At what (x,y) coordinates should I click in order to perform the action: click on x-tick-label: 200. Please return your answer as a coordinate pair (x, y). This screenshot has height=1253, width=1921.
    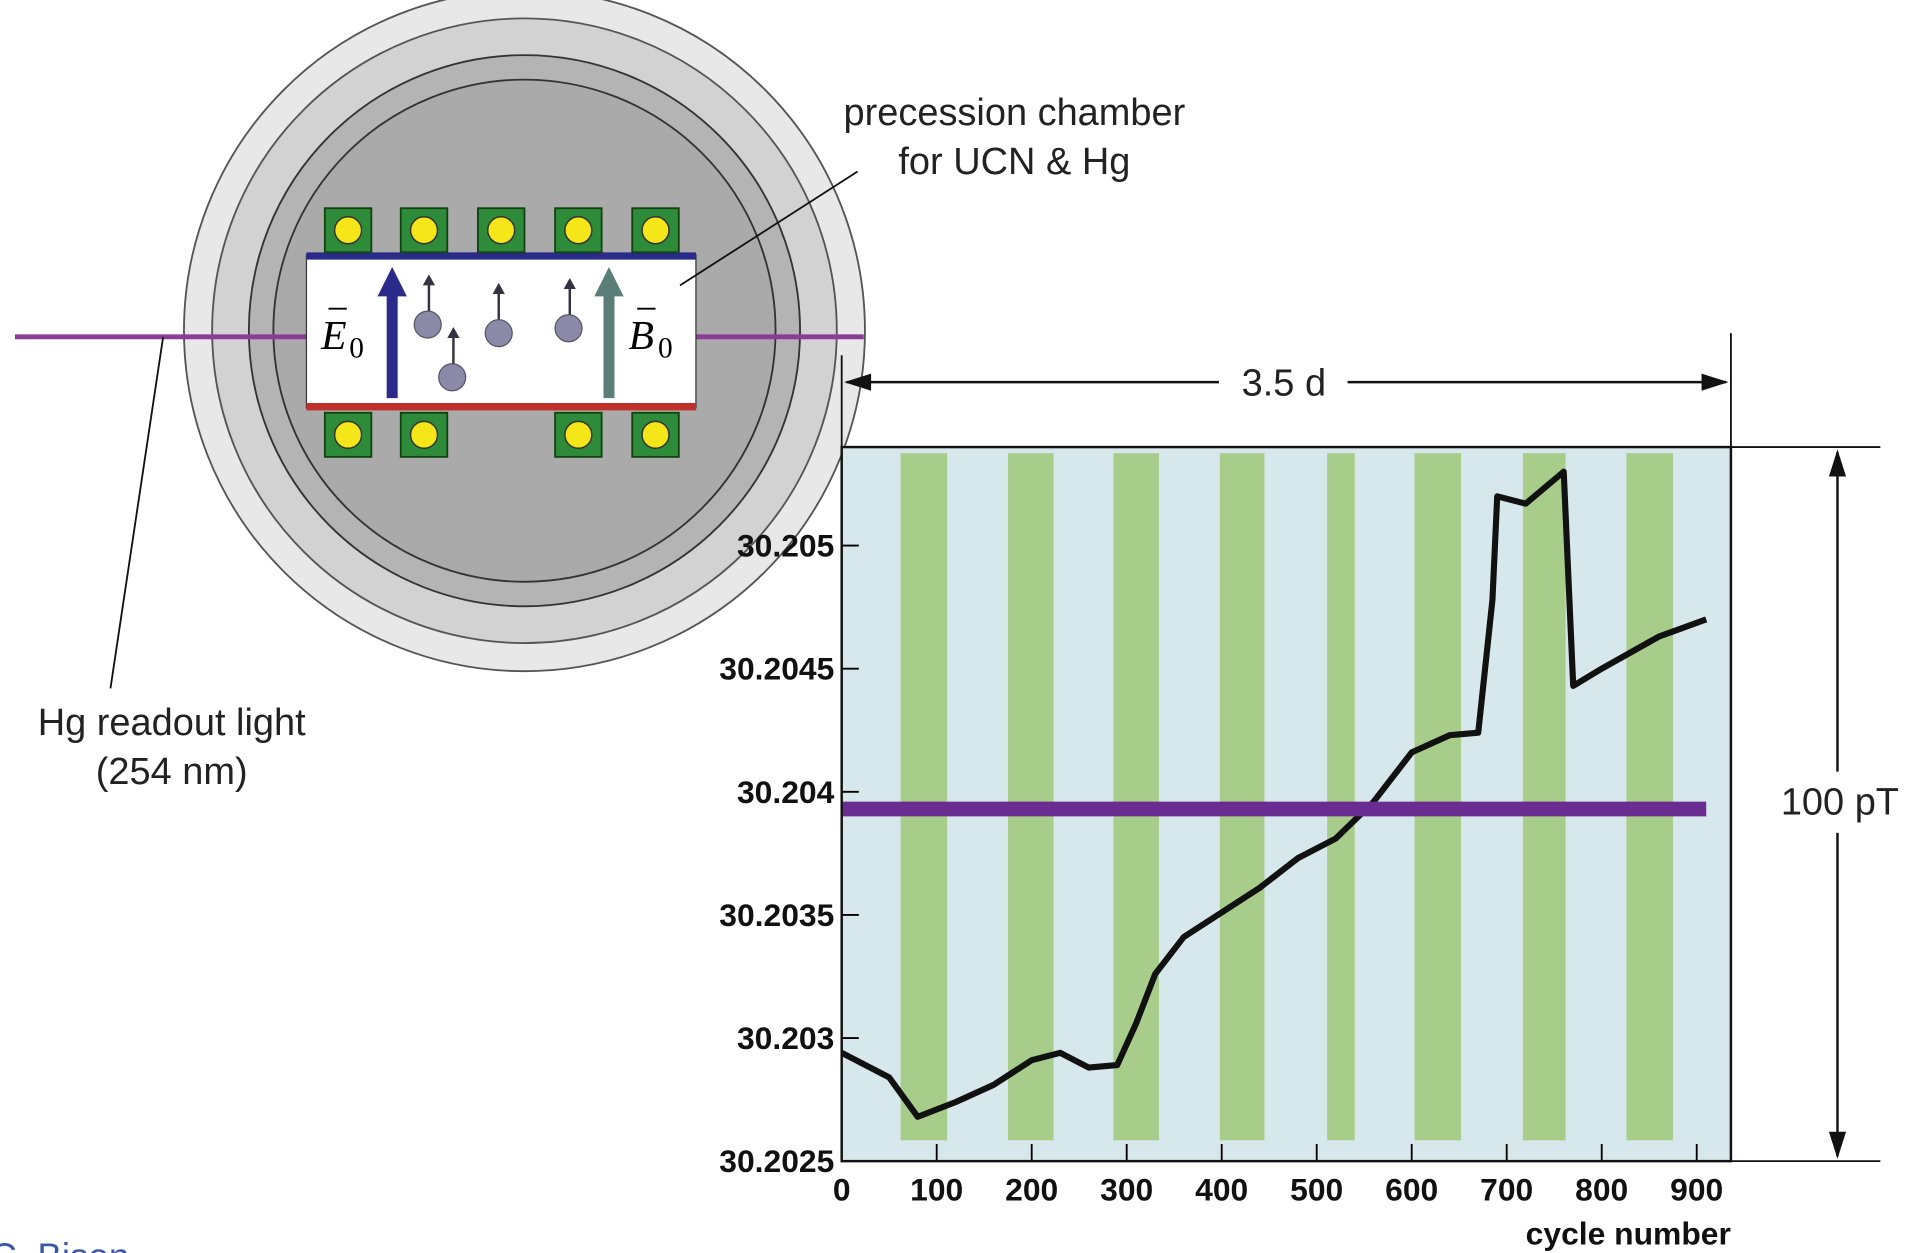
    Looking at the image, I should click on (1031, 1189).